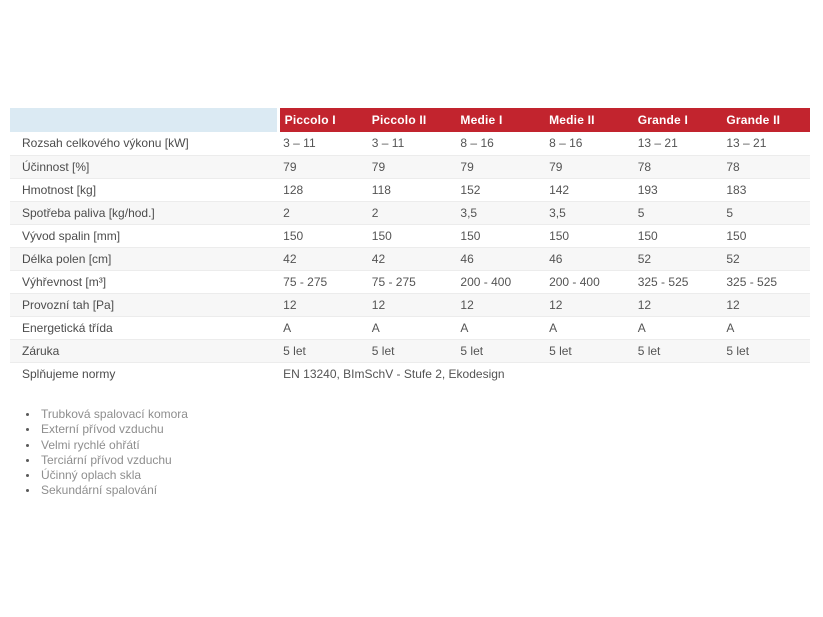 The height and width of the screenshot is (617, 823). What do you see at coordinates (68, 304) in the screenshot?
I see `row-label: Provozní tah [Pa]` at bounding box center [68, 304].